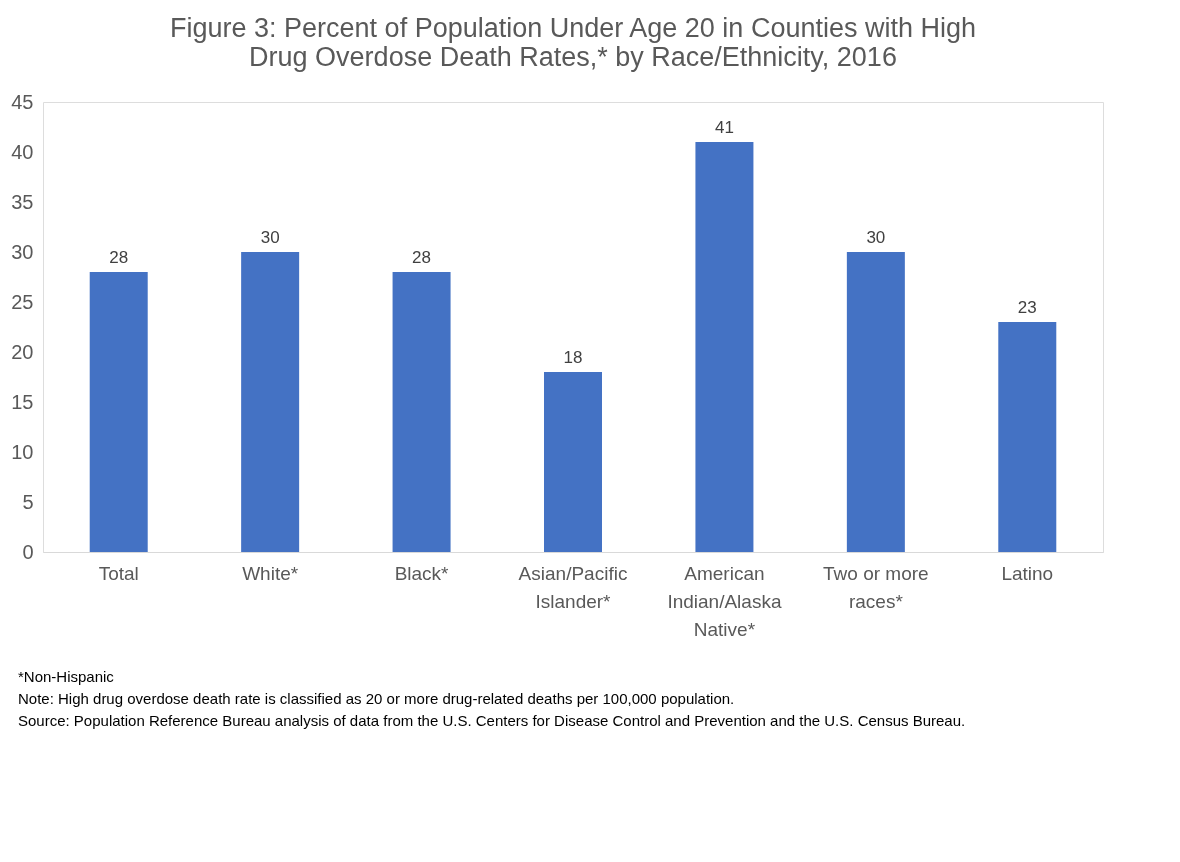  I want to click on text: Note: High drug overdose death rate is classified as 20 or more drug-related deaths per 100,000 population., so click(376, 698).